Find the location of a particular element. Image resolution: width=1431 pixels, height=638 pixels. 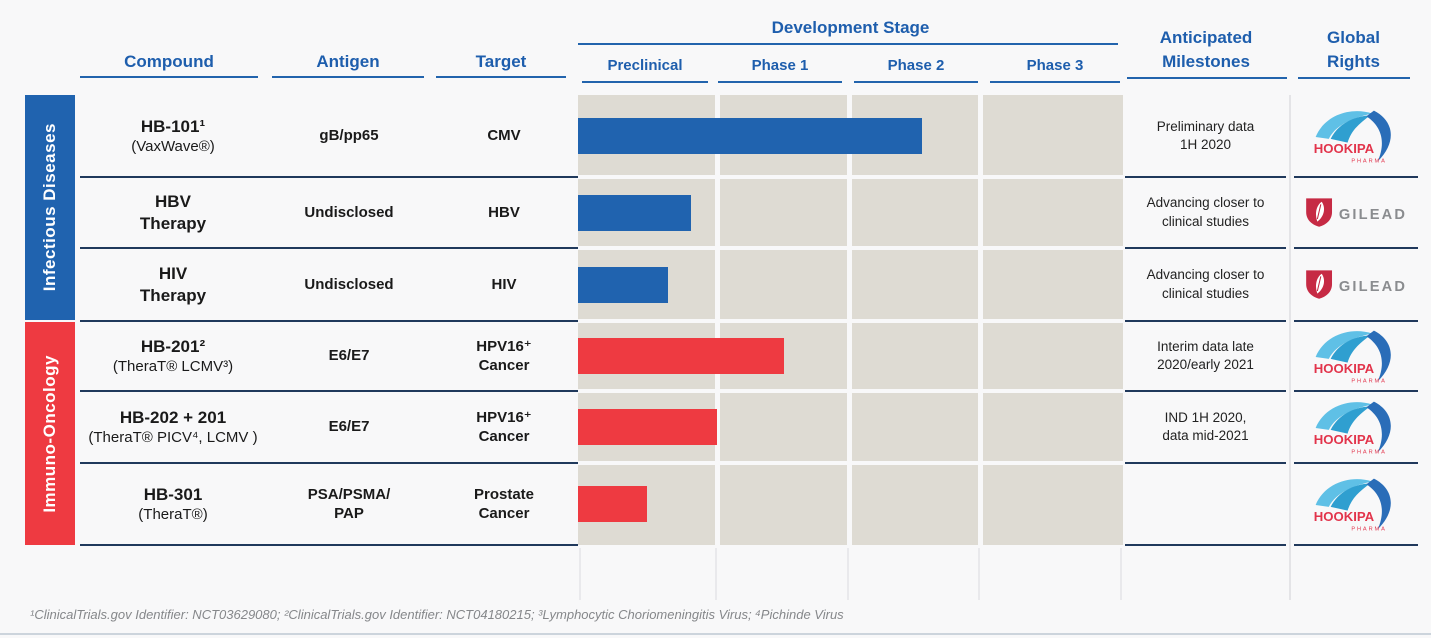

milestone-cell: Interim data late 2020/early 2021 is located at coordinates (1205, 356).